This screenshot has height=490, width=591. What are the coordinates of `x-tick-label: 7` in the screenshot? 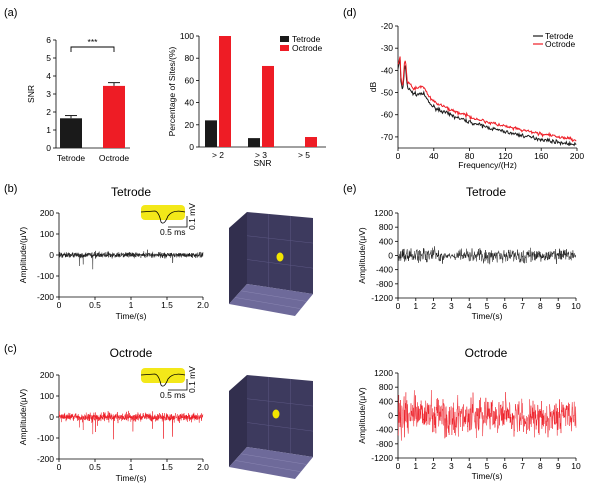 It's located at (522, 306).